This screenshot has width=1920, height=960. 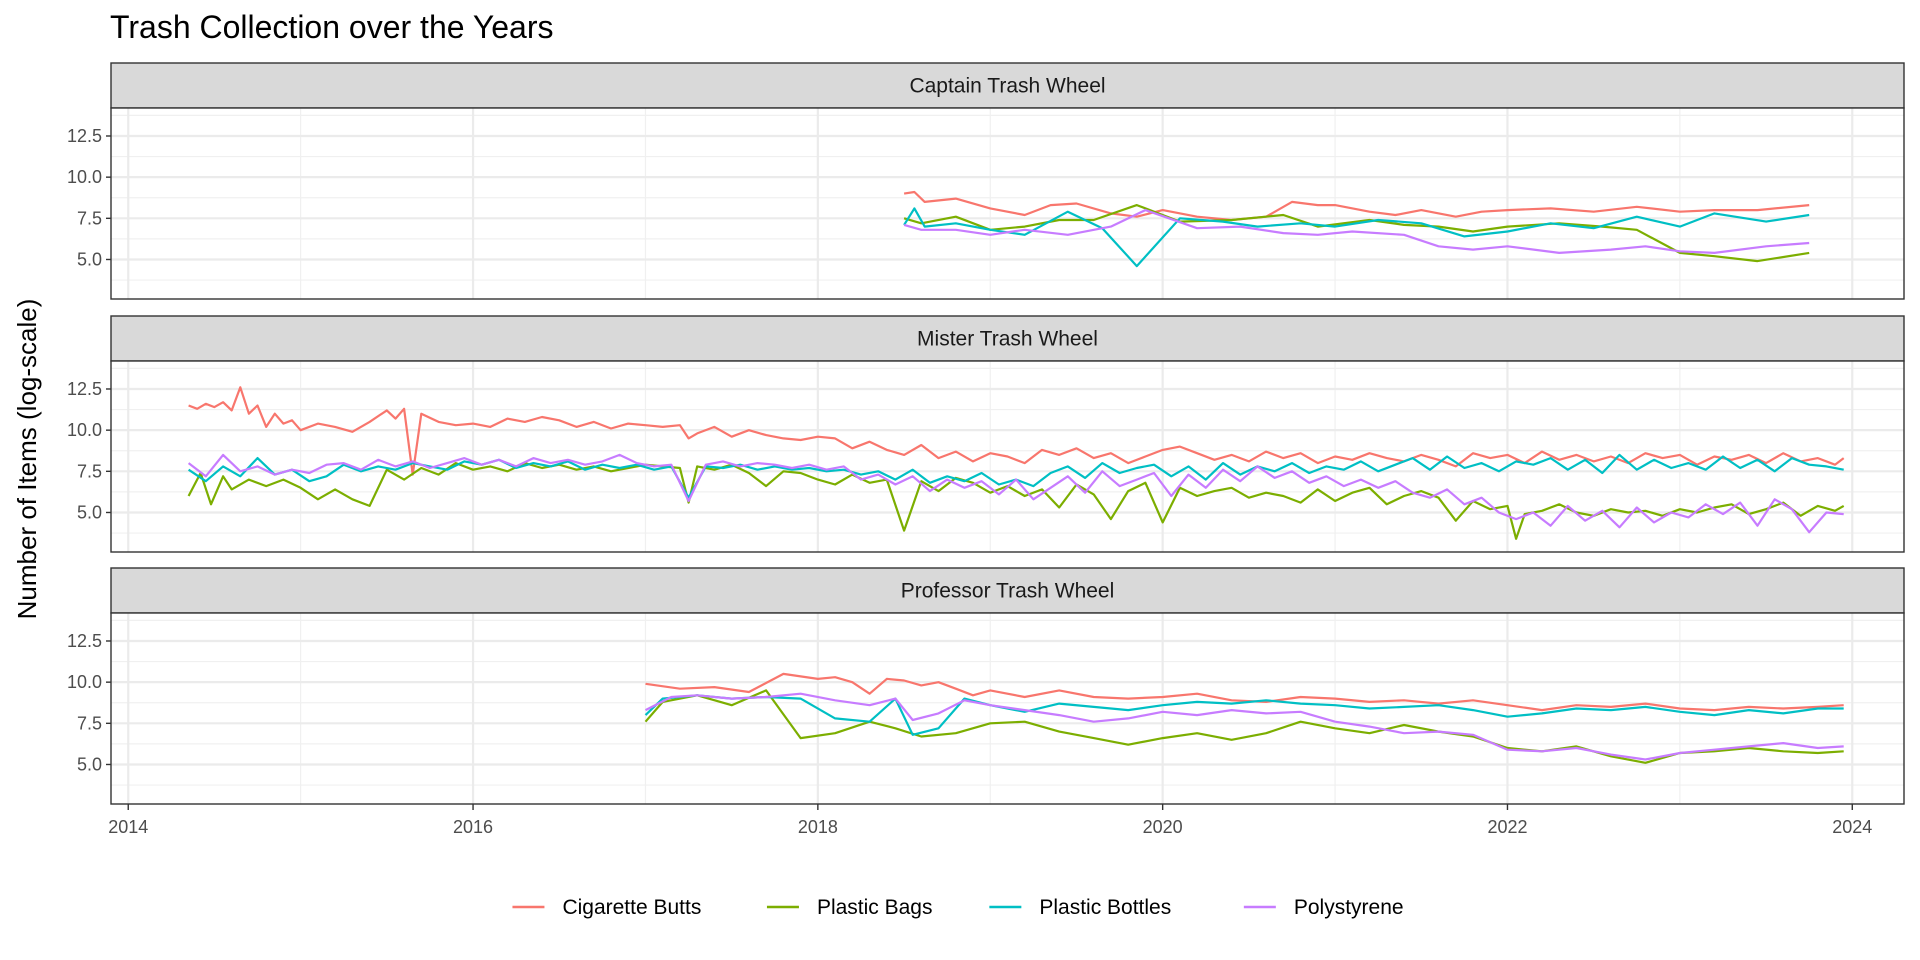 I want to click on legend-item-plastic-bags: Plastic Bags, so click(x=849, y=907).